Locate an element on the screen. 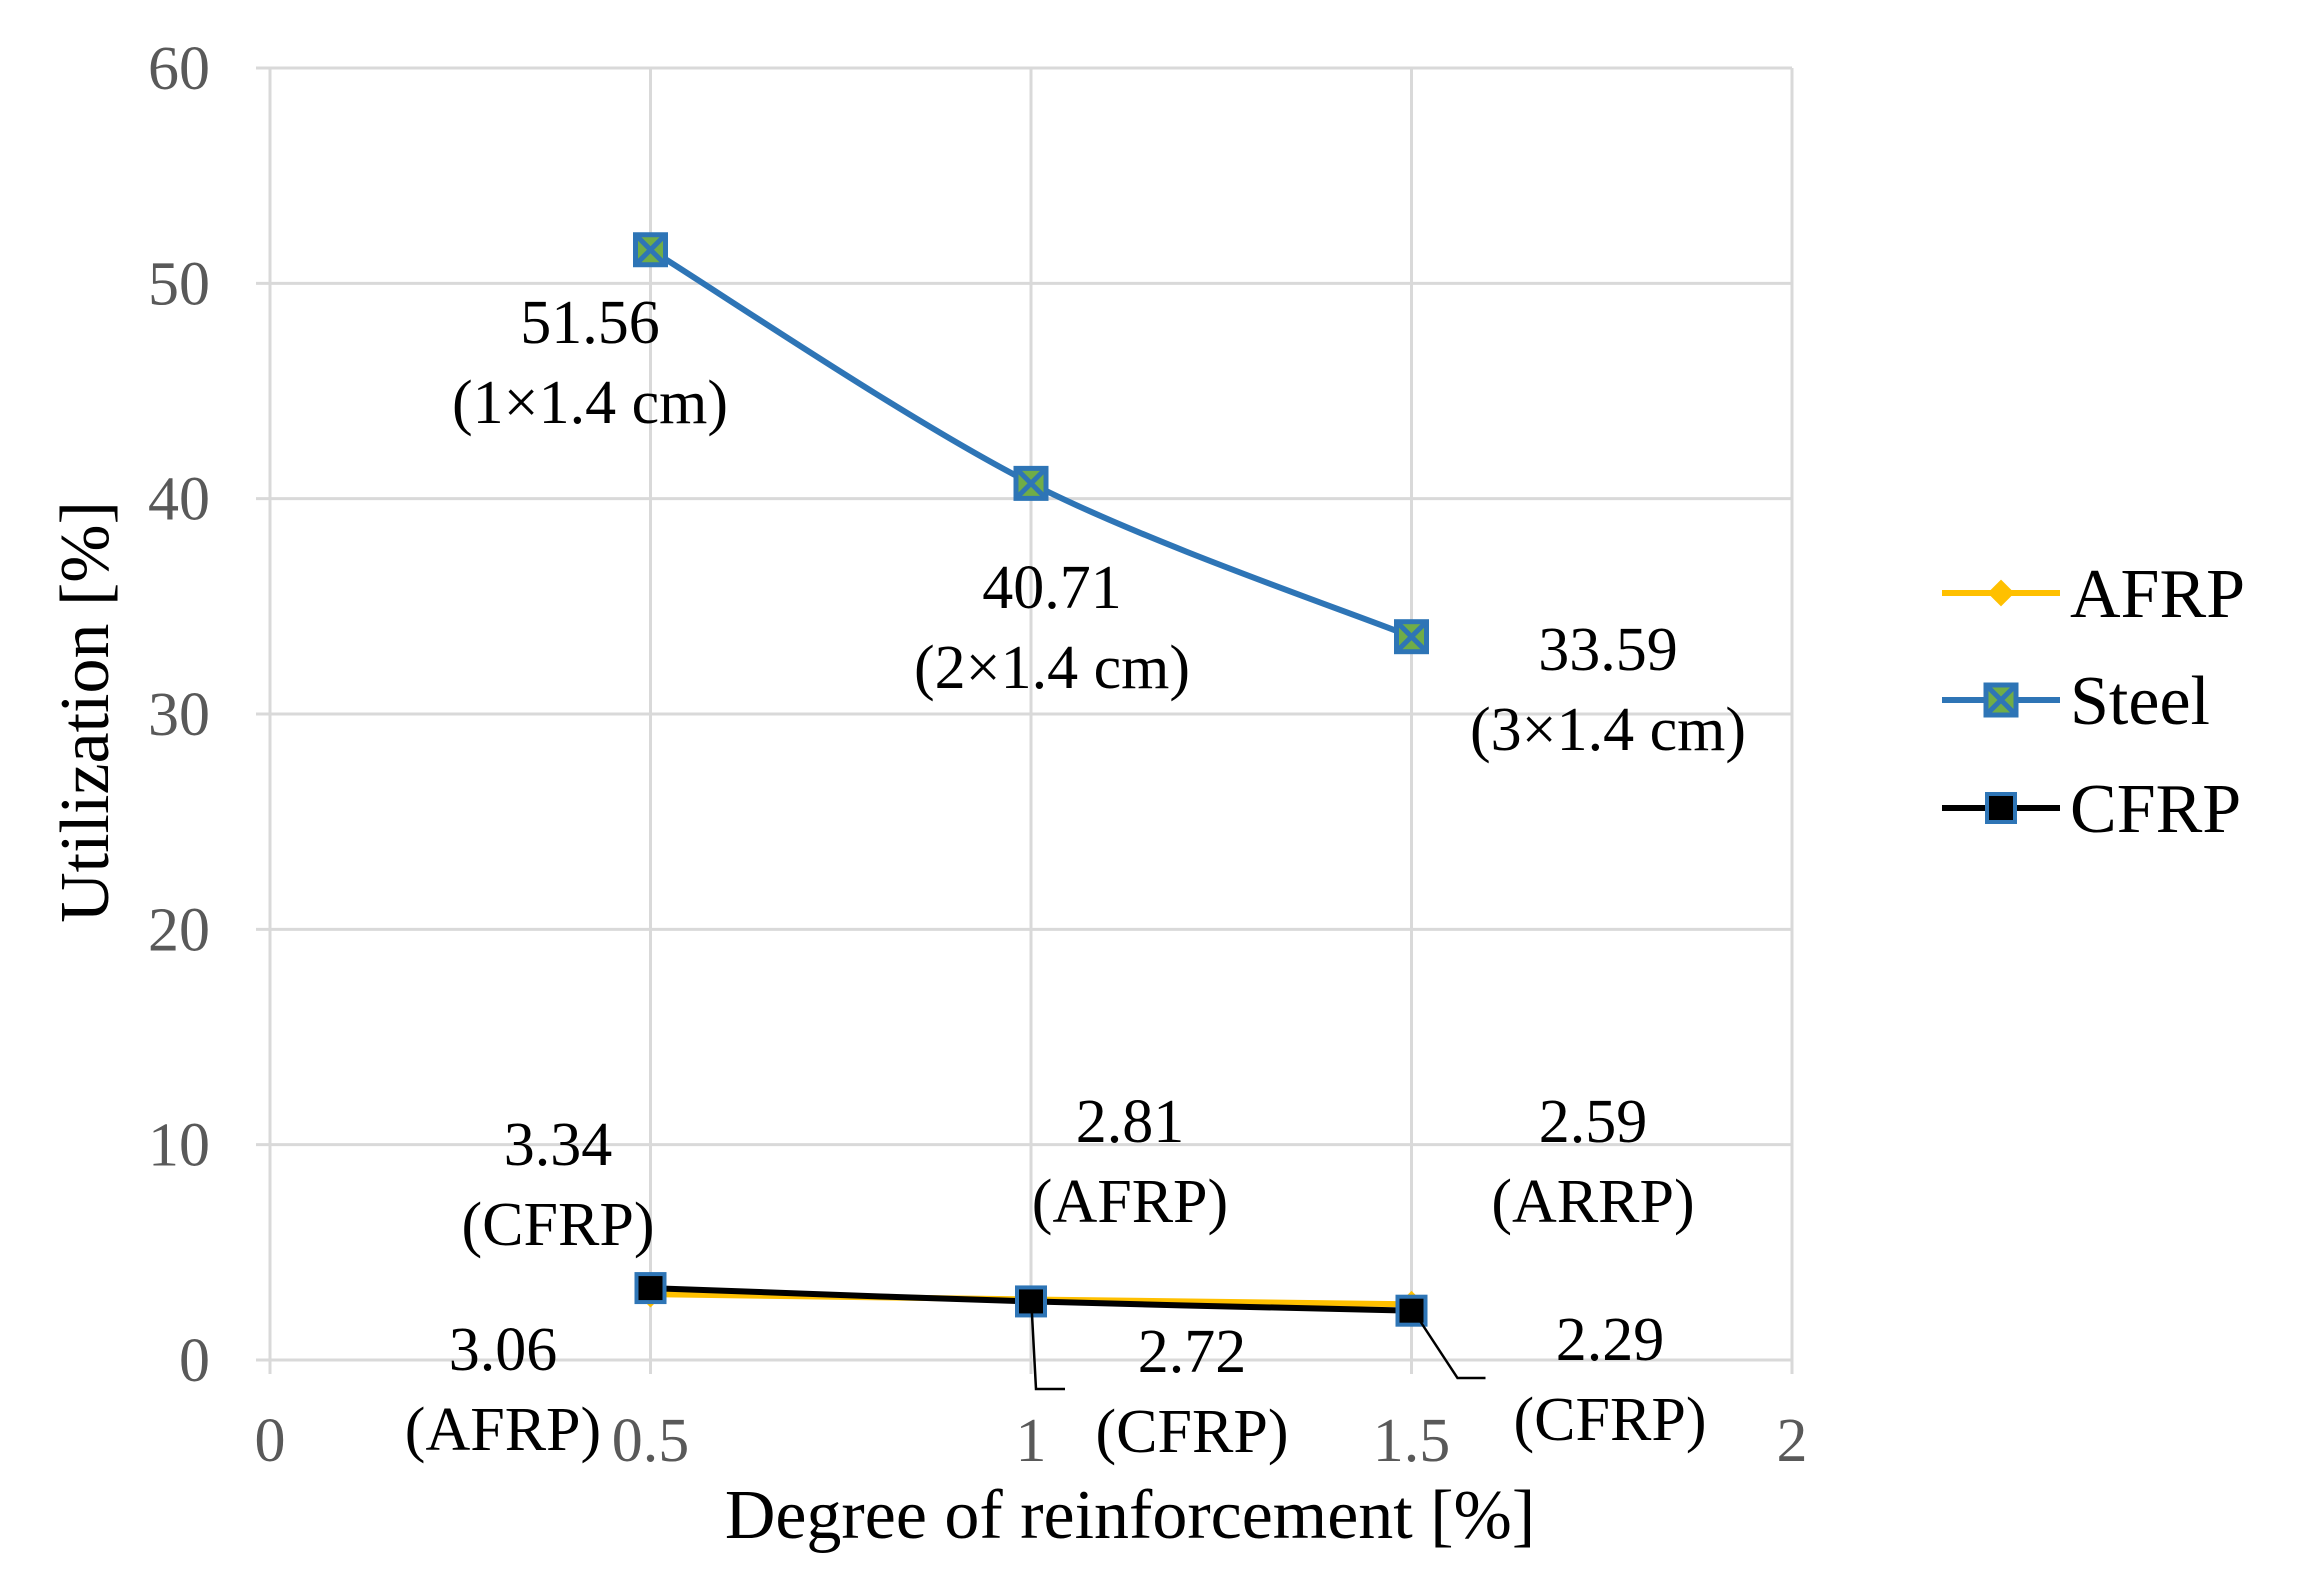 The height and width of the screenshot is (1589, 2301). data-label-cfrp-1: 2.72 (CFRP) is located at coordinates (1192, 1392).